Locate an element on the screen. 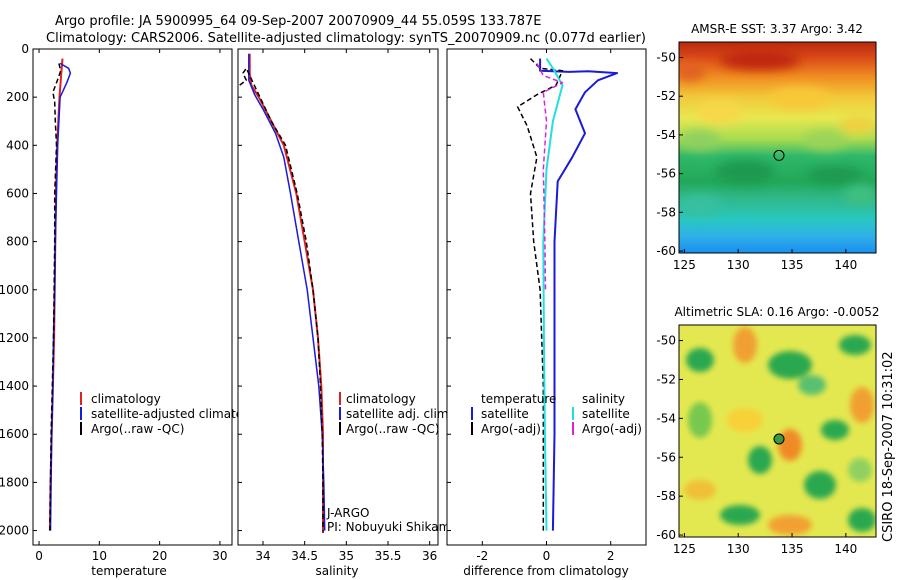  sst-map-frame is located at coordinates (777, 147).